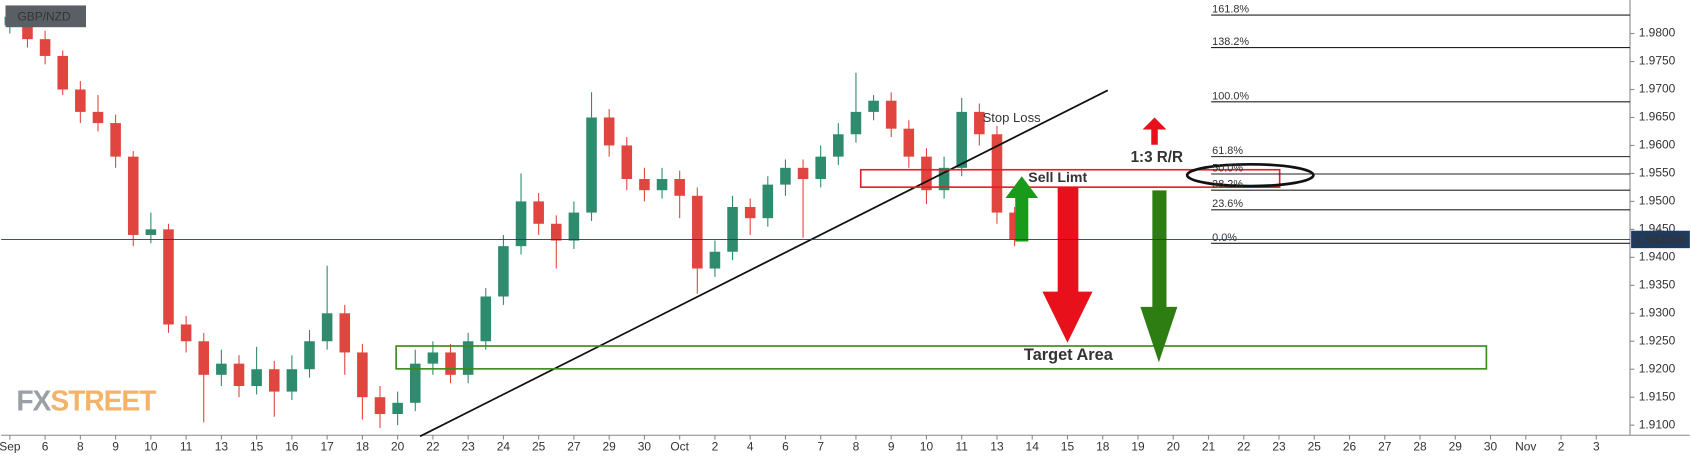  What do you see at coordinates (1657, 173) in the screenshot?
I see `y-tick-label: 1.9550` at bounding box center [1657, 173].